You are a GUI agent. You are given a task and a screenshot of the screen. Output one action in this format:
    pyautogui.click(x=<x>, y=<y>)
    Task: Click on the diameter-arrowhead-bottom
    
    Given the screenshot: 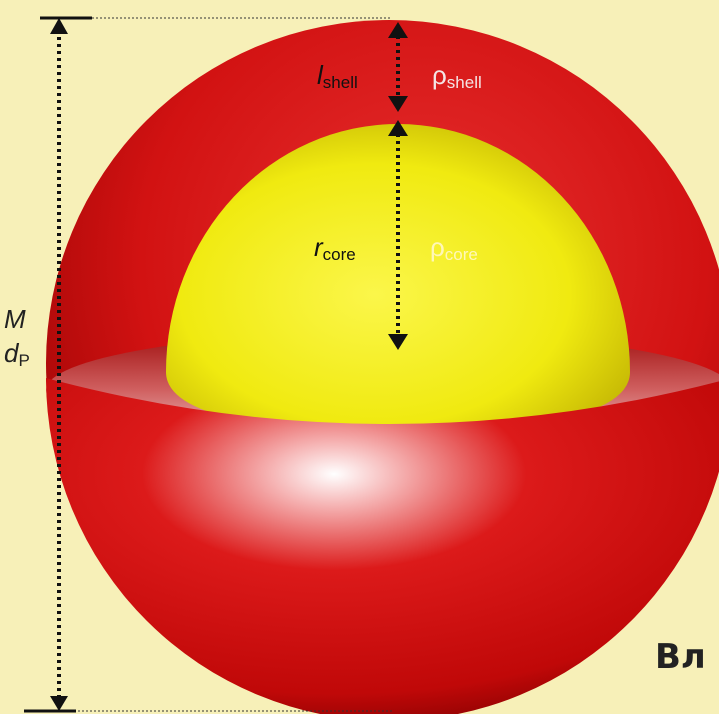 What is the action you would take?
    pyautogui.click(x=59, y=703)
    